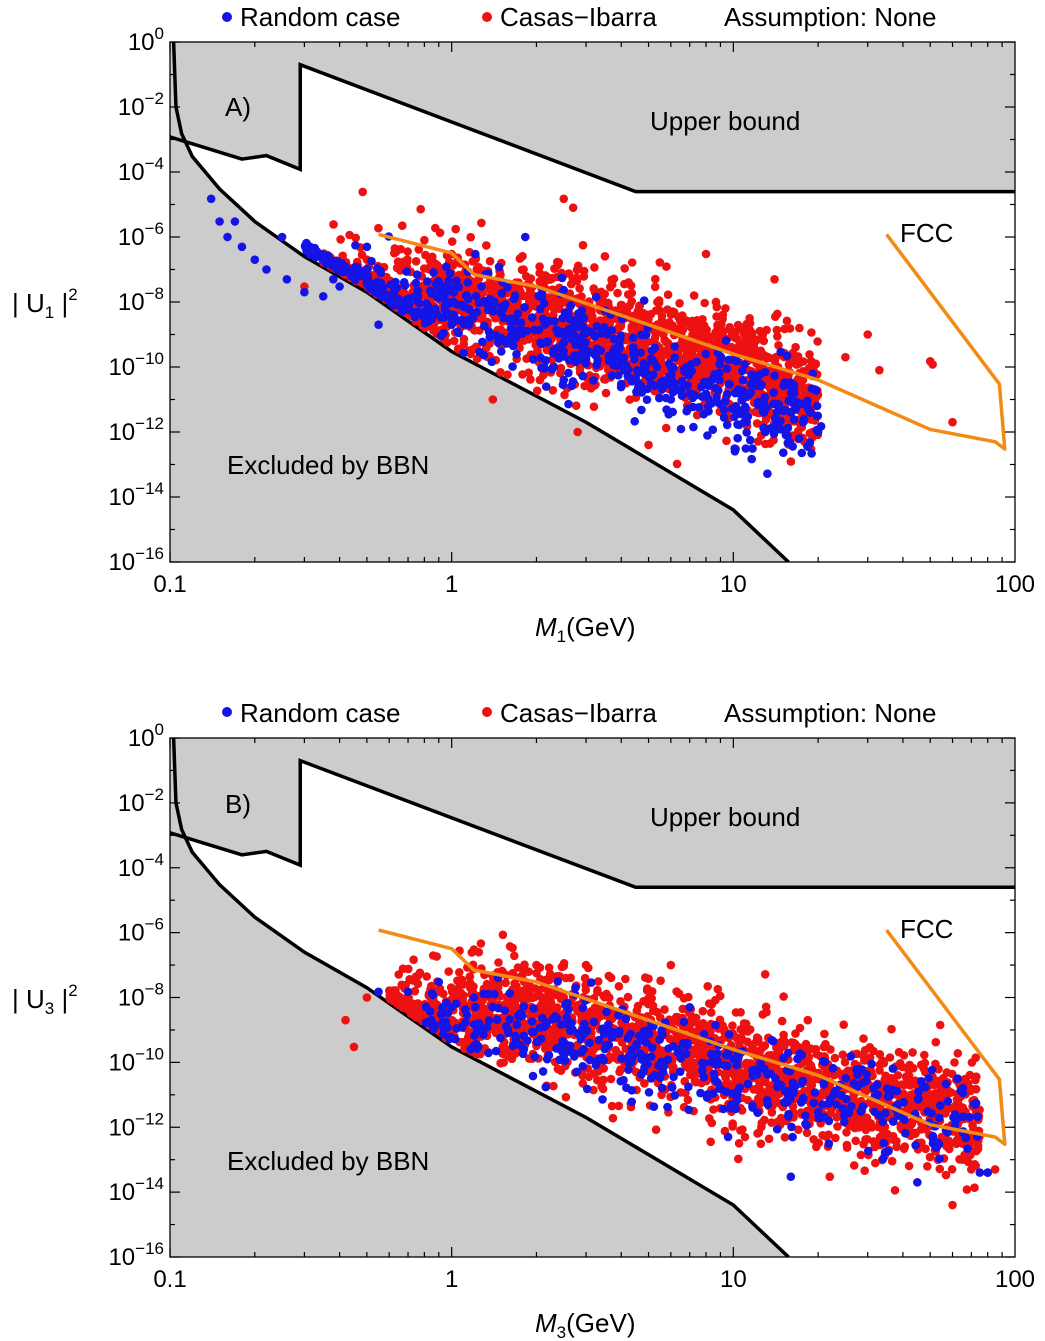 This screenshot has width=1045, height=1341. What do you see at coordinates (169, 584) in the screenshot?
I see `x-tick-label: 0.1` at bounding box center [169, 584].